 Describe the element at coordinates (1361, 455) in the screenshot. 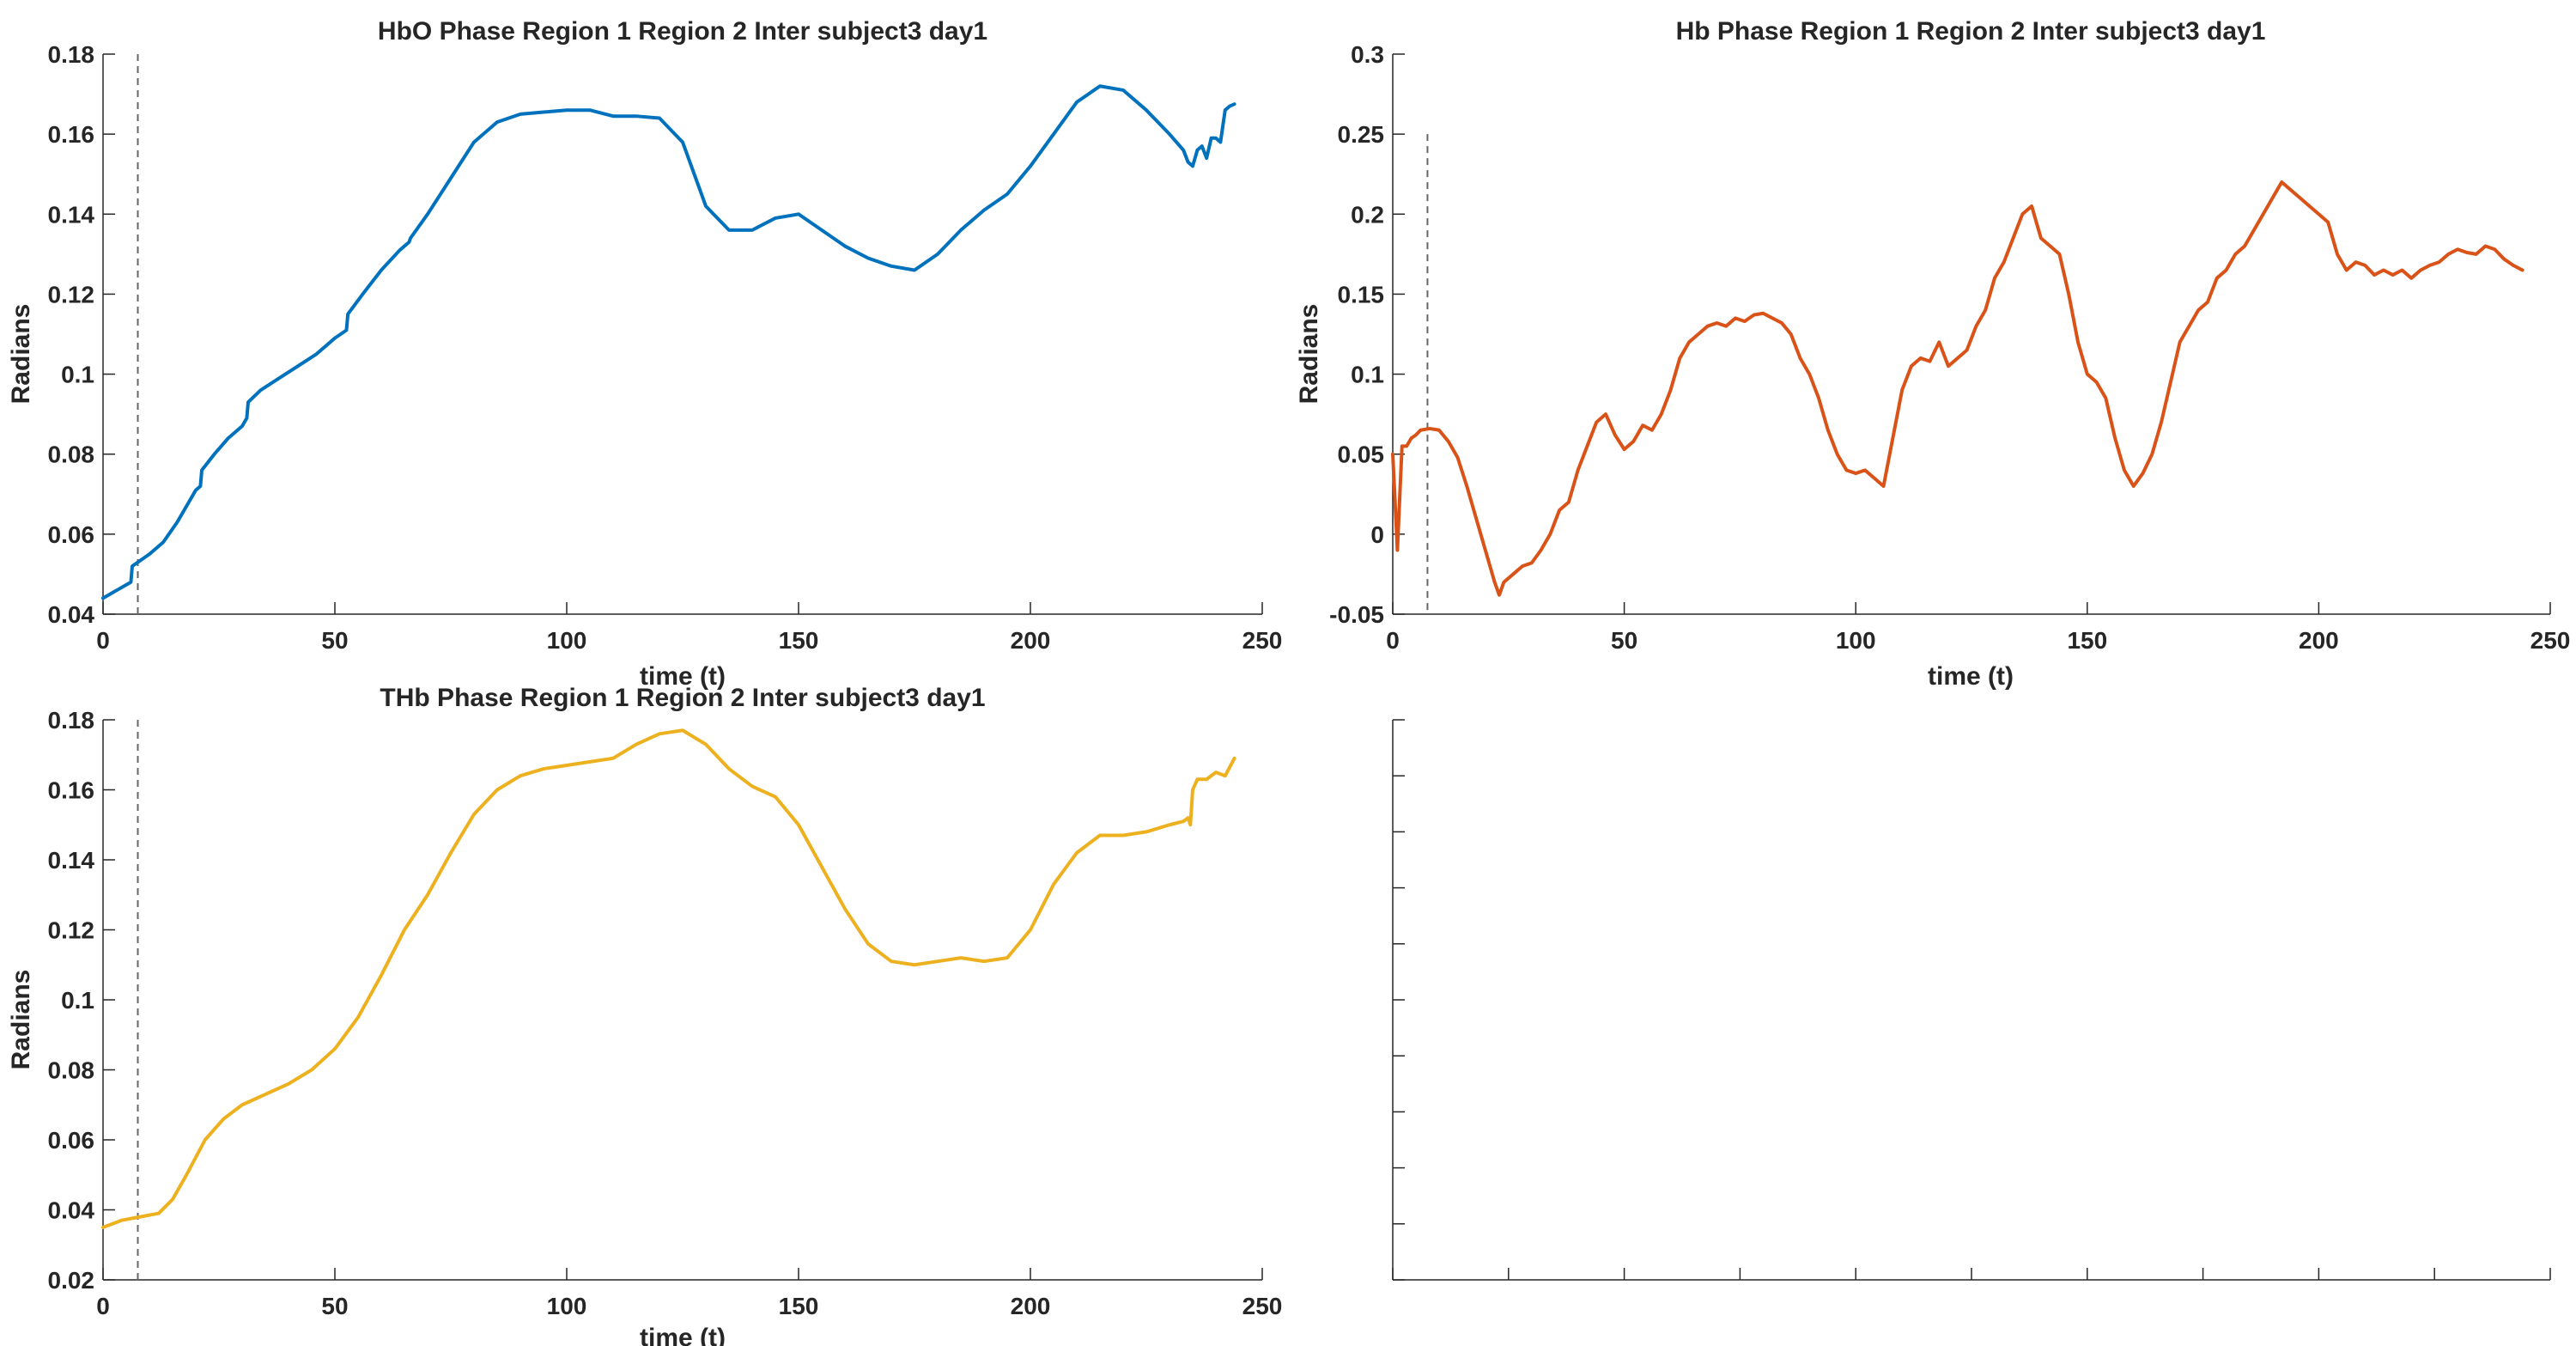

I see `y-tick-label: 0.05` at that location.